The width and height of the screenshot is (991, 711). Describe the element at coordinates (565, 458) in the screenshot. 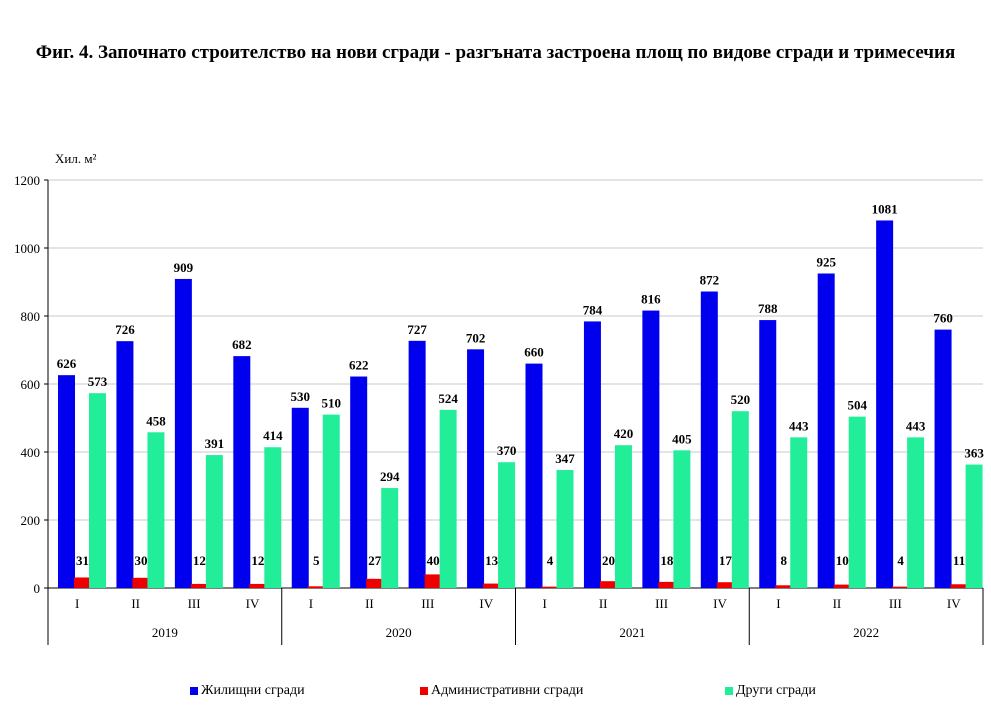

I see `data-label: 347` at that location.